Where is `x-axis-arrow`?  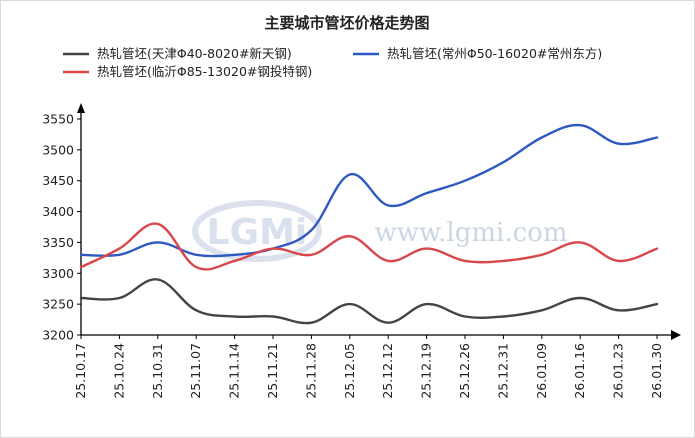 x-axis-arrow is located at coordinates (676, 335).